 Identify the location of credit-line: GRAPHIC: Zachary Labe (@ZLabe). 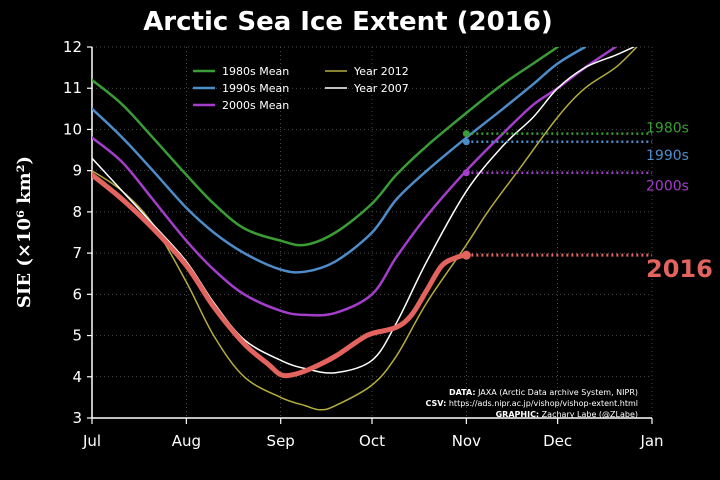
(567, 414).